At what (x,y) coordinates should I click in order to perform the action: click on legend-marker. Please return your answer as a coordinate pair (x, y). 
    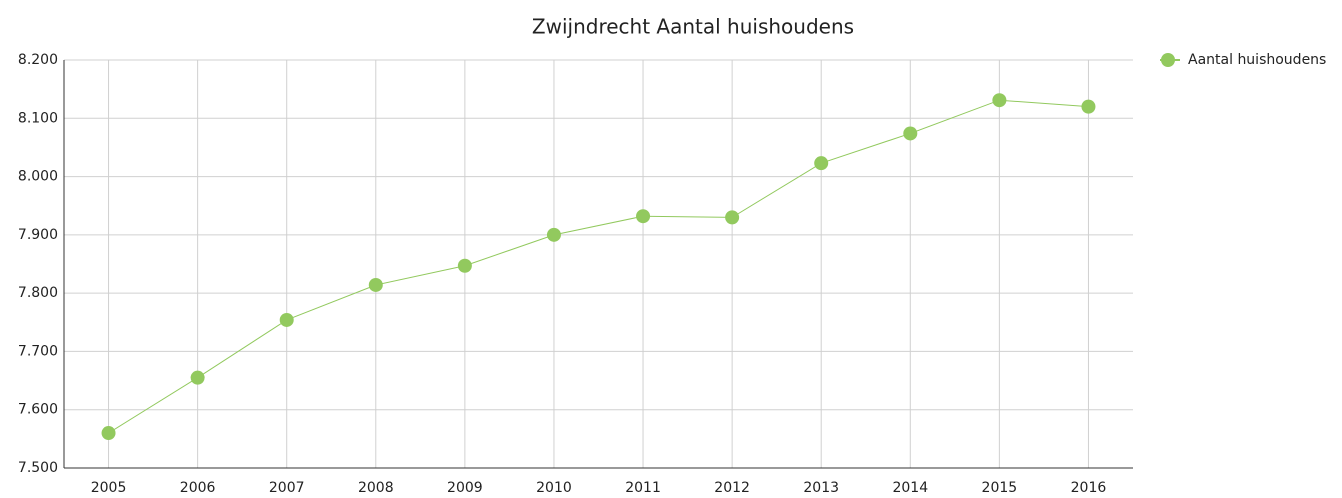
    Looking at the image, I should click on (1168, 60).